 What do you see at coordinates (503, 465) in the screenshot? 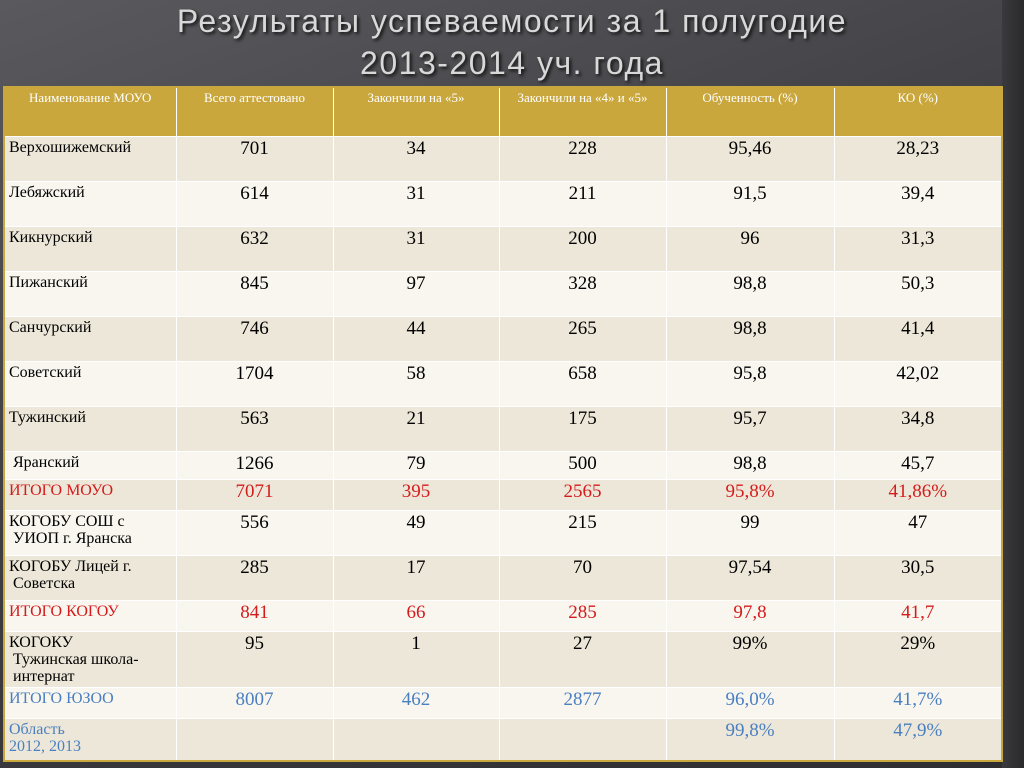
I see `table-row: Яранский 1266 79 500 98,8 45,7` at bounding box center [503, 465].